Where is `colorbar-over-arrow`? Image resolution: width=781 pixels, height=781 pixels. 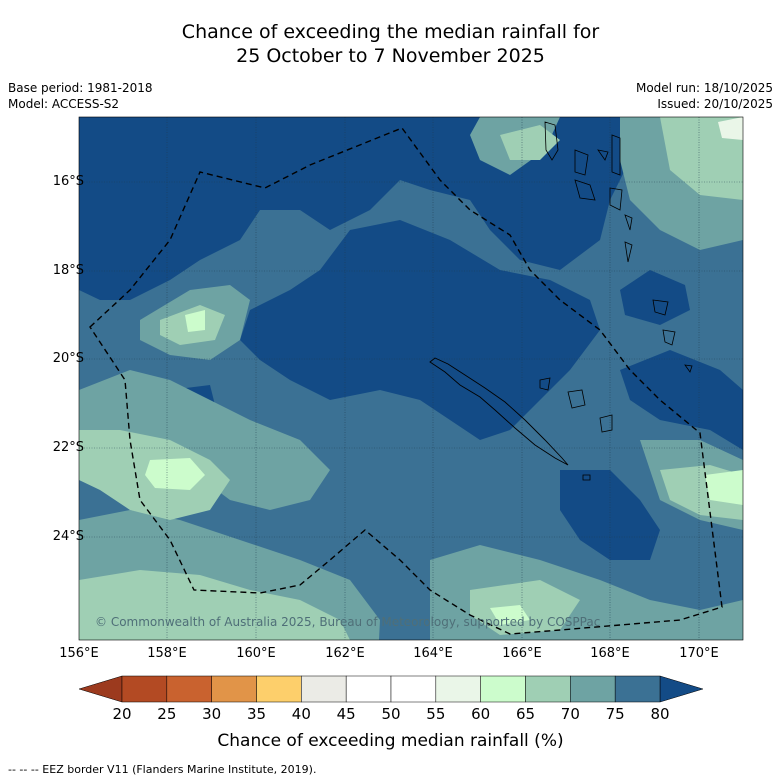 colorbar-over-arrow is located at coordinates (681, 689).